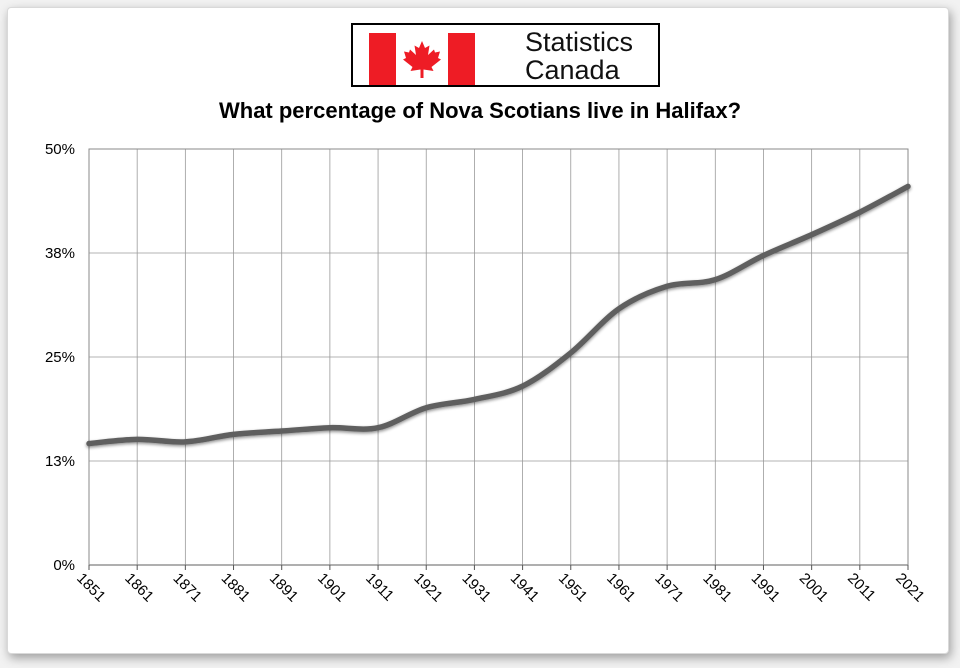  What do you see at coordinates (572, 70) in the screenshot?
I see `logo-line-canada: Canada` at bounding box center [572, 70].